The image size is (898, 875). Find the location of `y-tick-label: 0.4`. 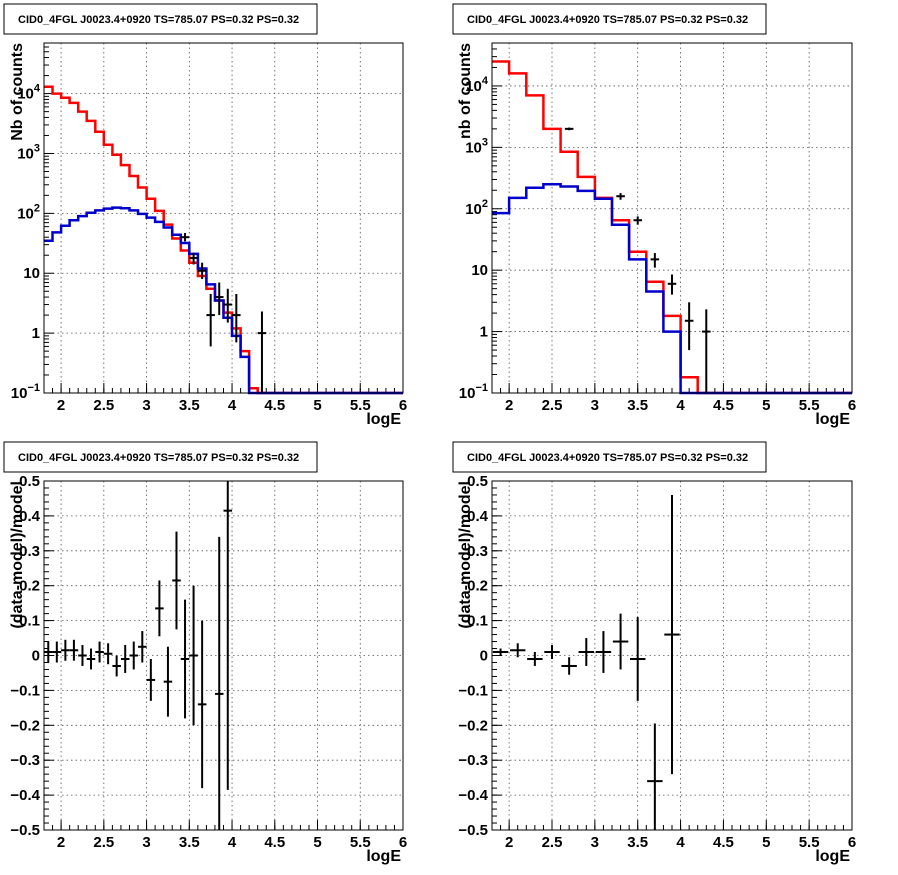

y-tick-label: 0.4 is located at coordinates (478, 516).